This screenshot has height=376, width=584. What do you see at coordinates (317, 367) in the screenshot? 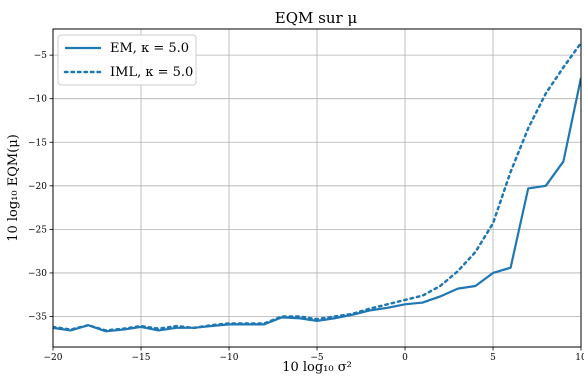
I see `x-axis-title: 10 log₁₀ σ²` at bounding box center [317, 367].